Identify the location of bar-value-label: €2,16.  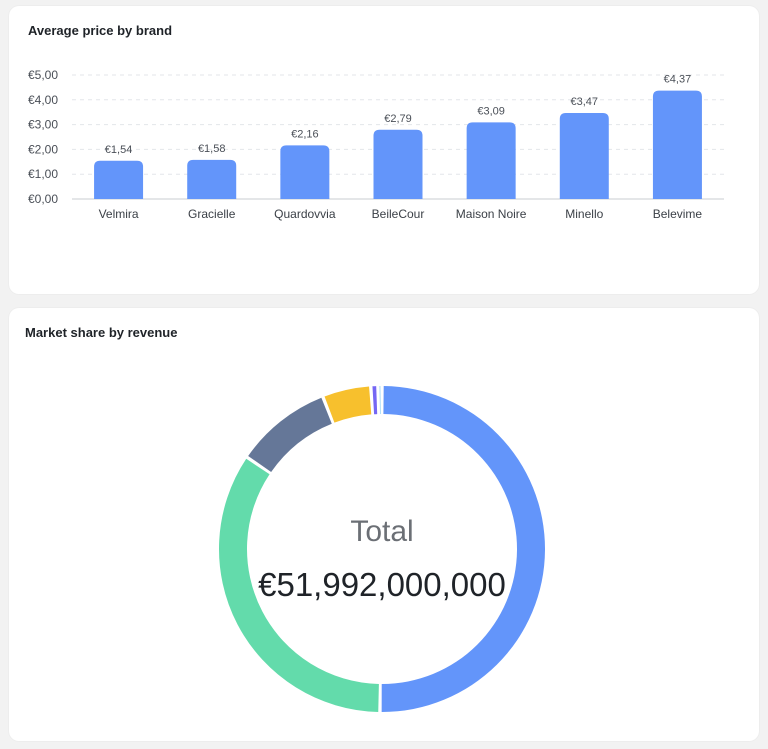
(305, 134).